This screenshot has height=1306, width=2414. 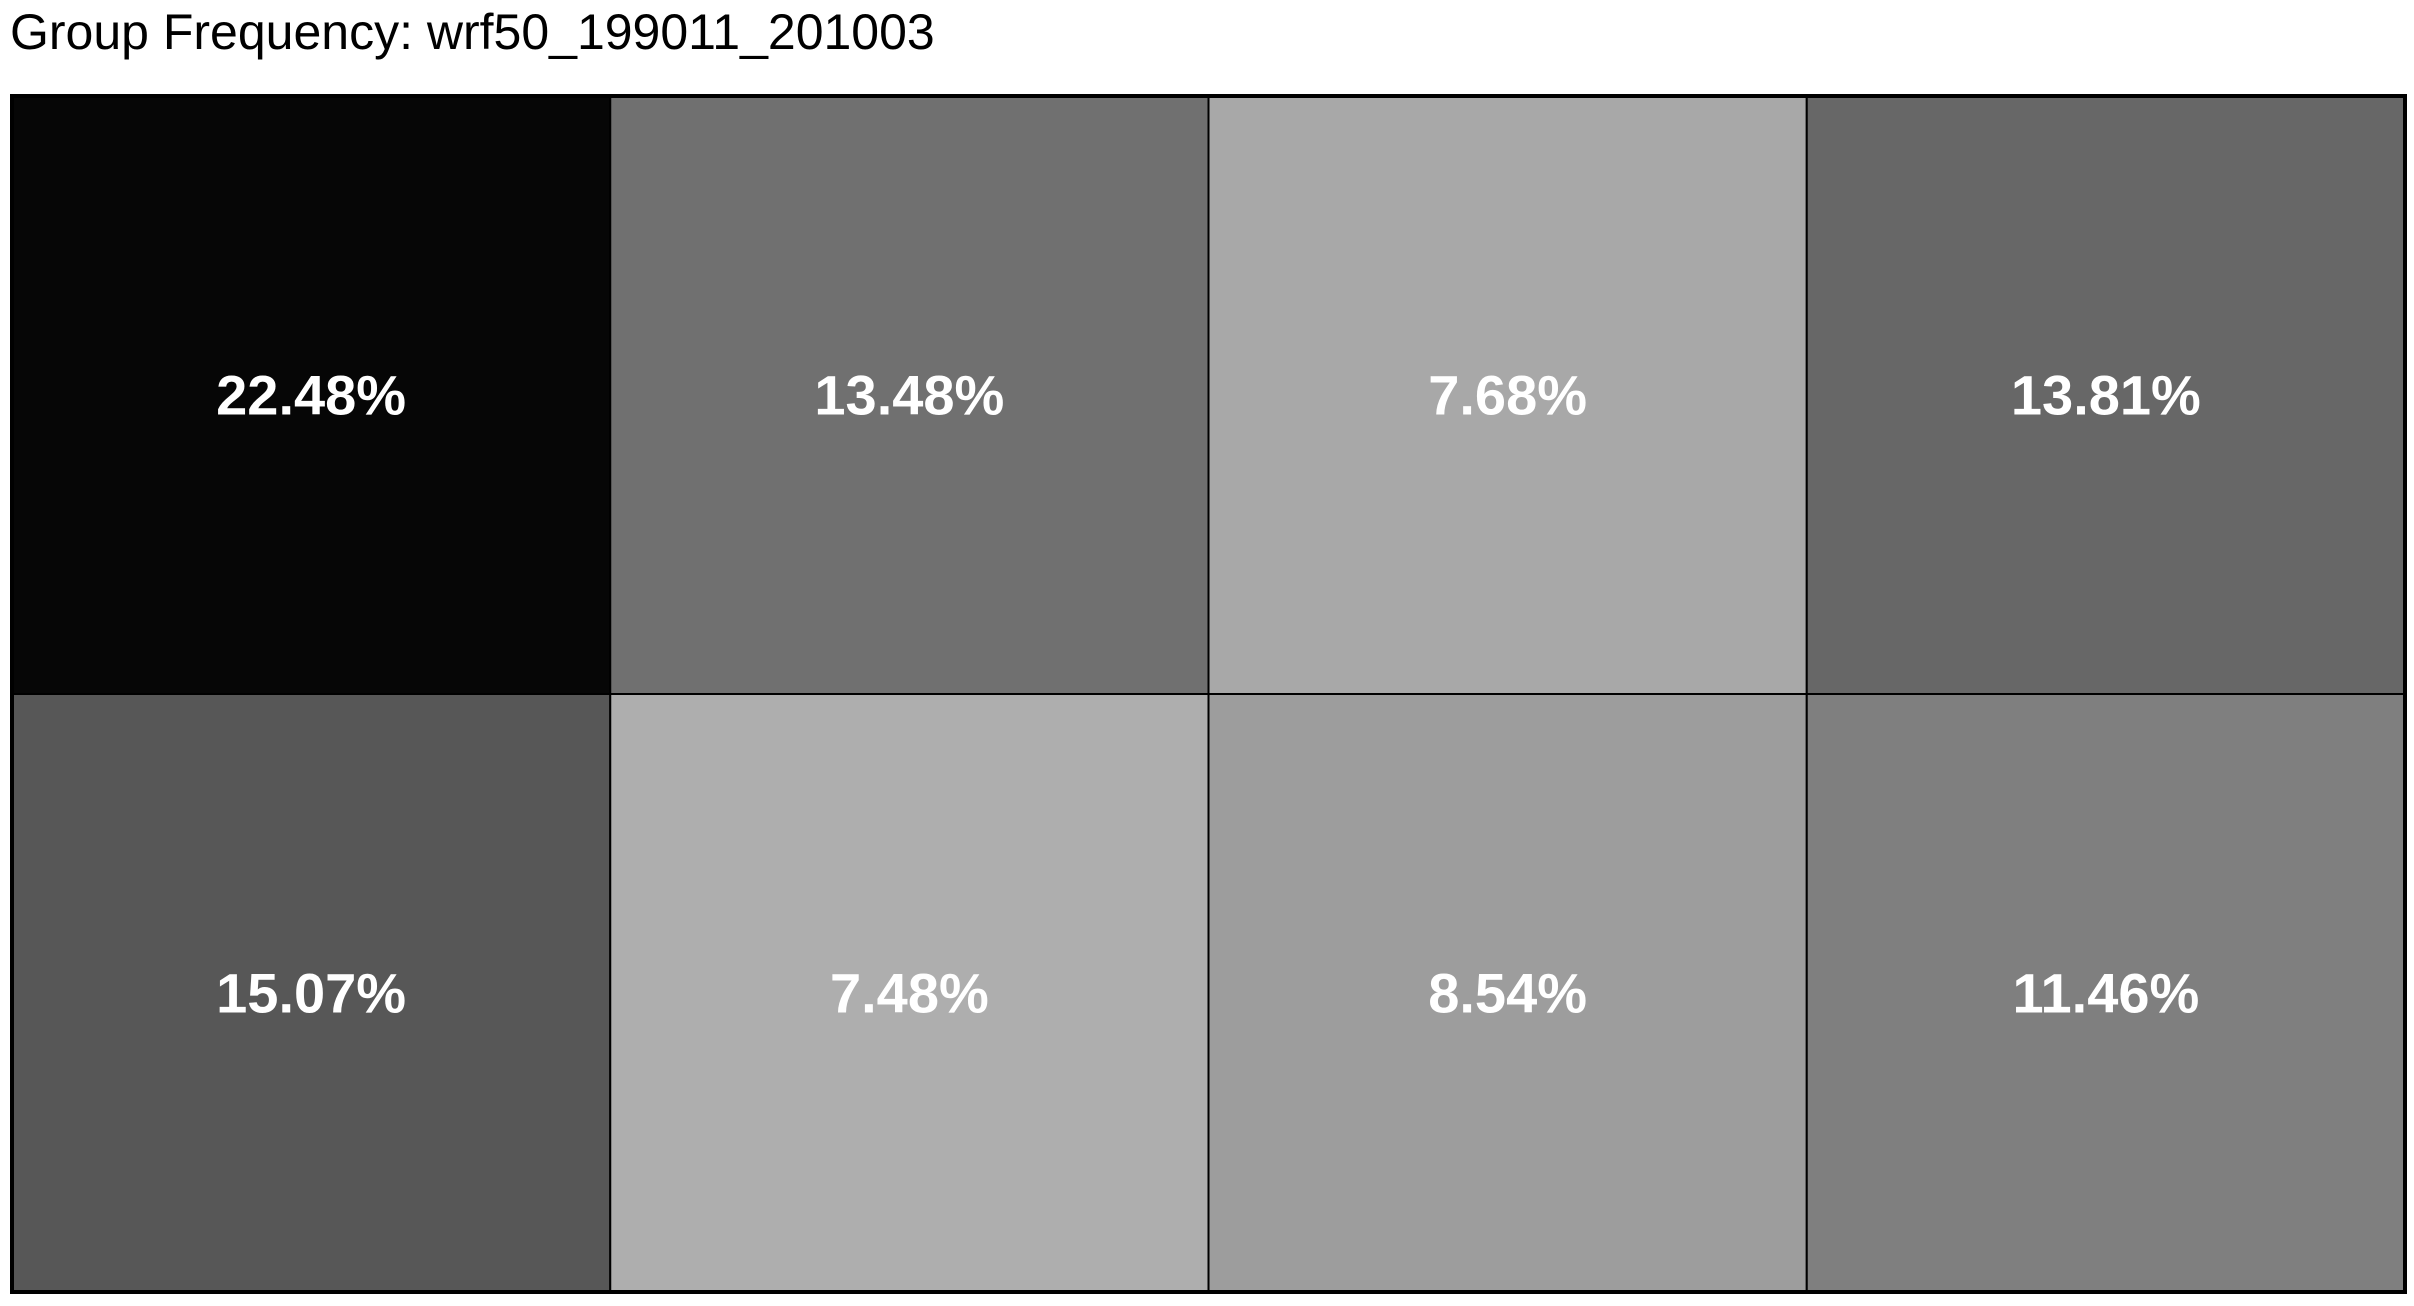 I want to click on heatmap-cell-r2-c4, so click(x=2105, y=993).